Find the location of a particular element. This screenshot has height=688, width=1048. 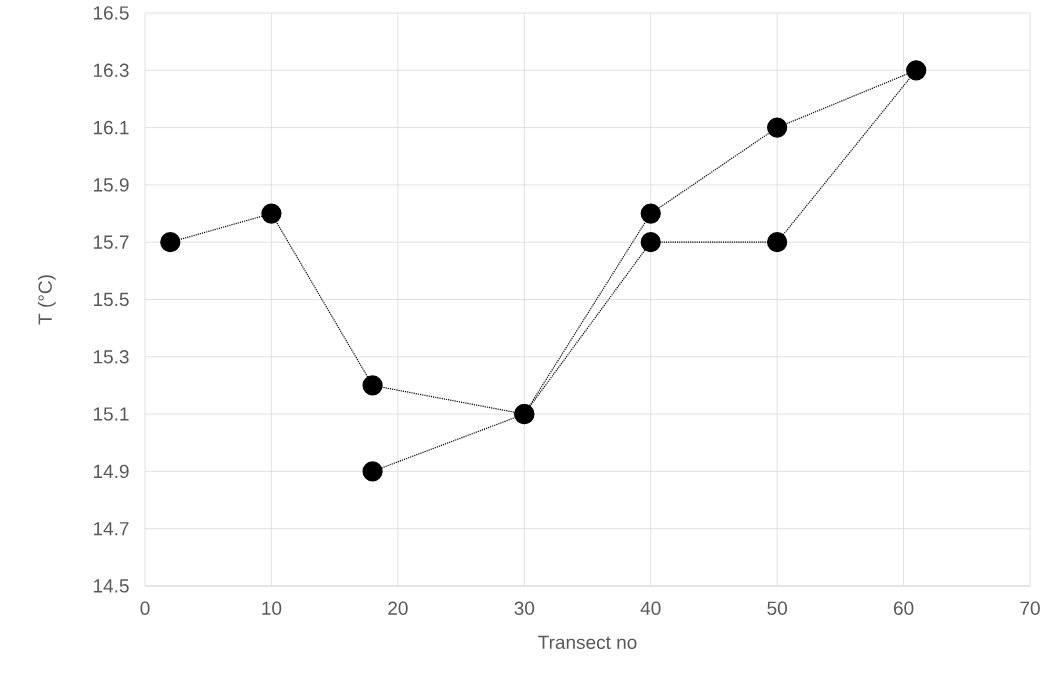

x-tick-label: 60 is located at coordinates (903, 608).